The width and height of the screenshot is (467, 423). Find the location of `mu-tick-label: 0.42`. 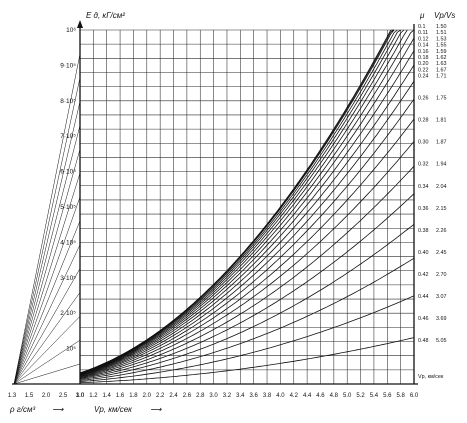

mu-tick-label: 0.42 is located at coordinates (423, 275).